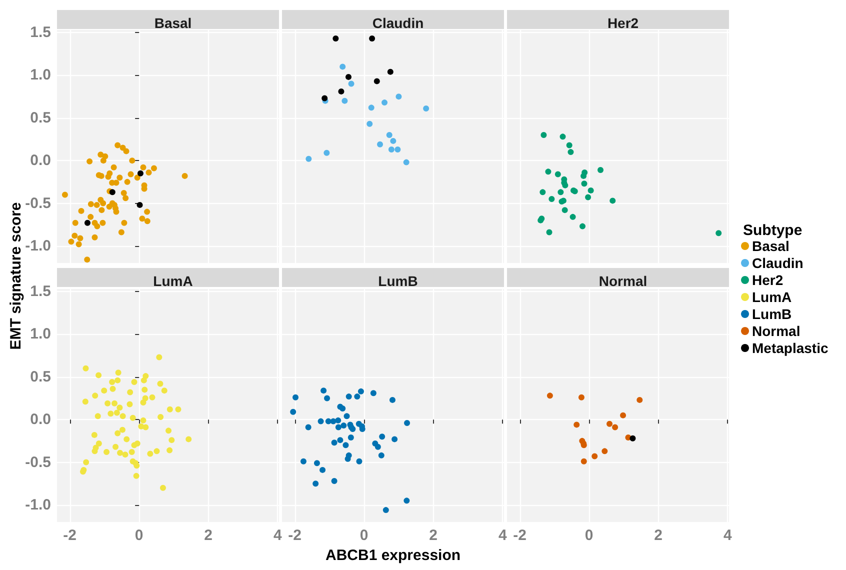 The width and height of the screenshot is (846, 570). I want to click on legend-label: Claudin, so click(778, 263).